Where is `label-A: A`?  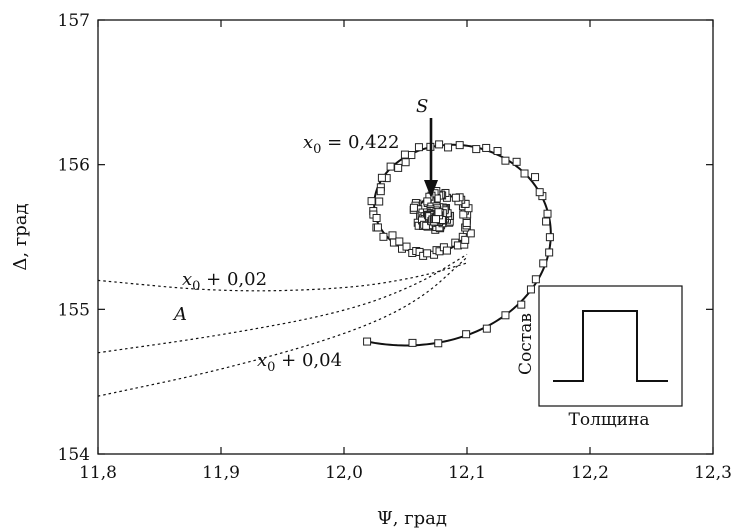 label-A: A is located at coordinates (179, 314).